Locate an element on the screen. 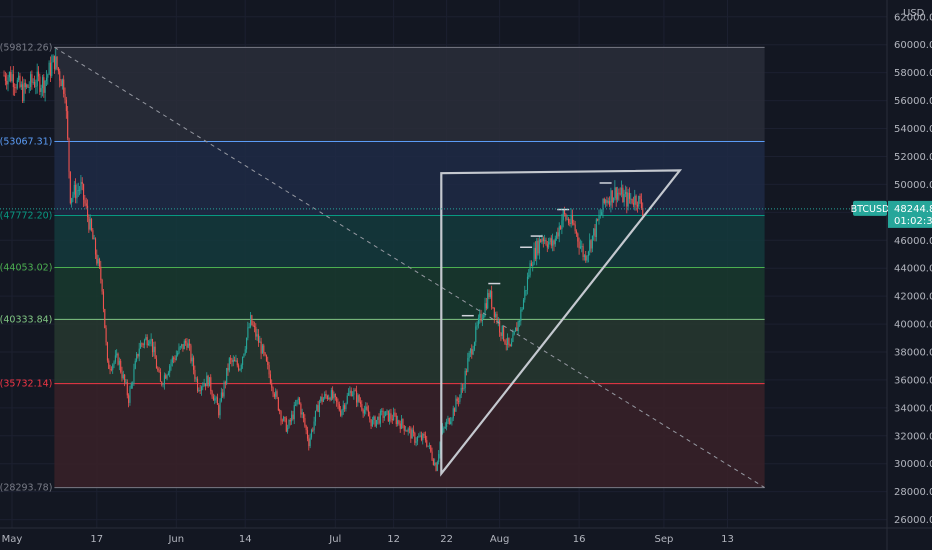 This screenshot has width=932, height=550. triangle-pattern is located at coordinates (561, 323).